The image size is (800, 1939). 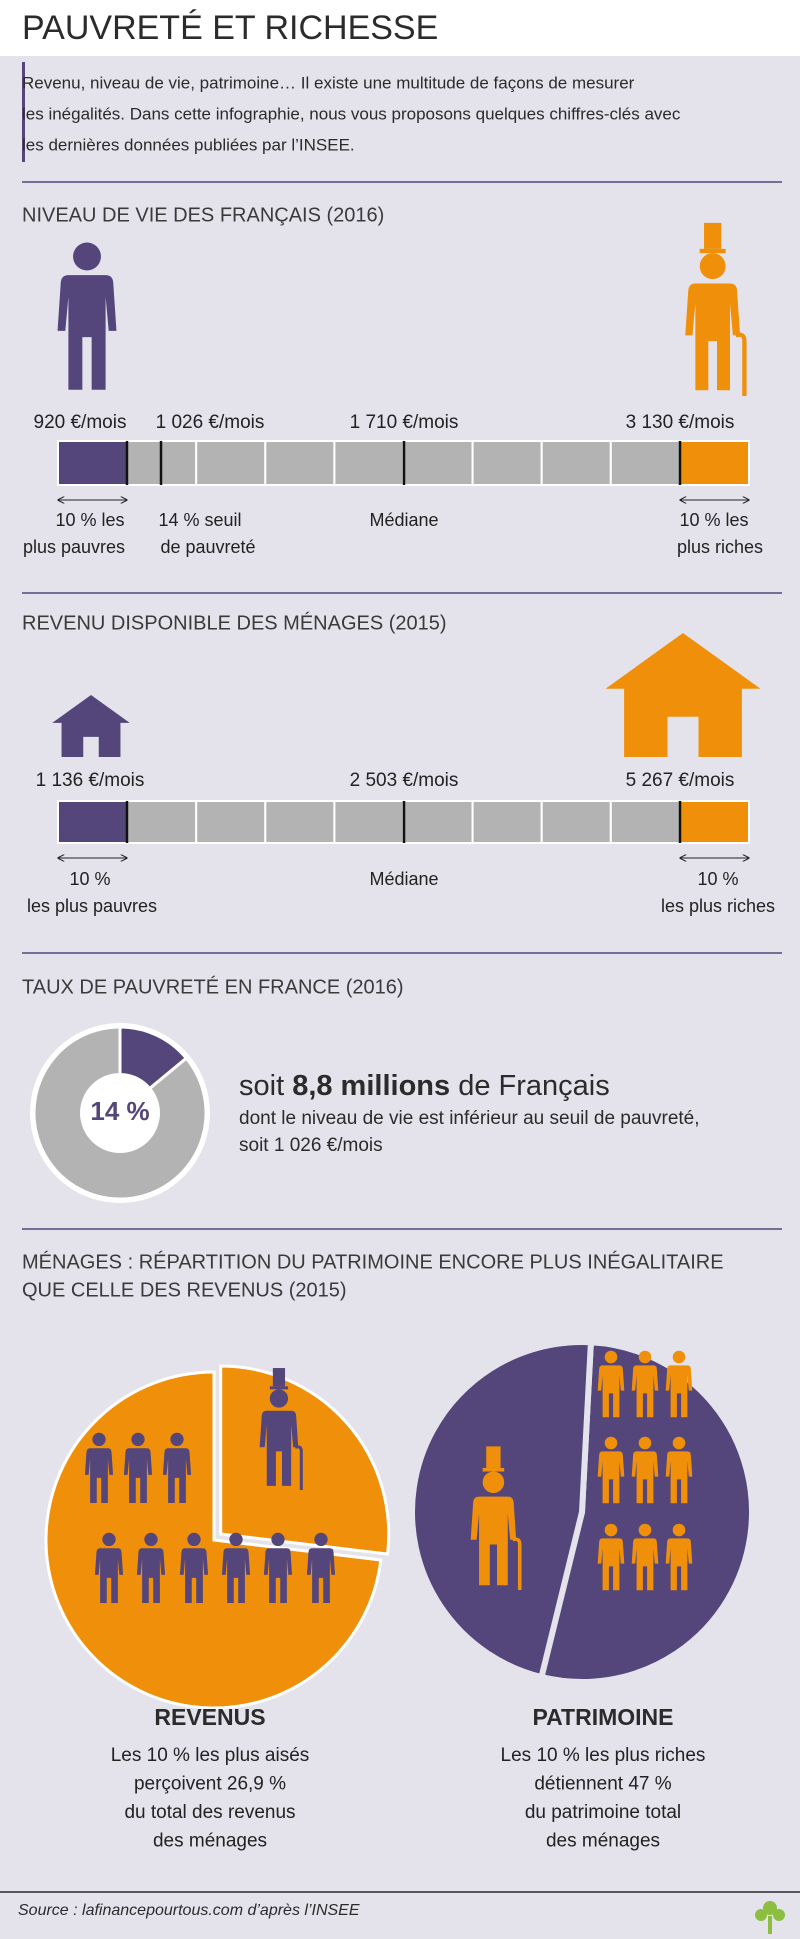 What do you see at coordinates (209, 1812) in the screenshot?
I see `pie-description: du total des revenus` at bounding box center [209, 1812].